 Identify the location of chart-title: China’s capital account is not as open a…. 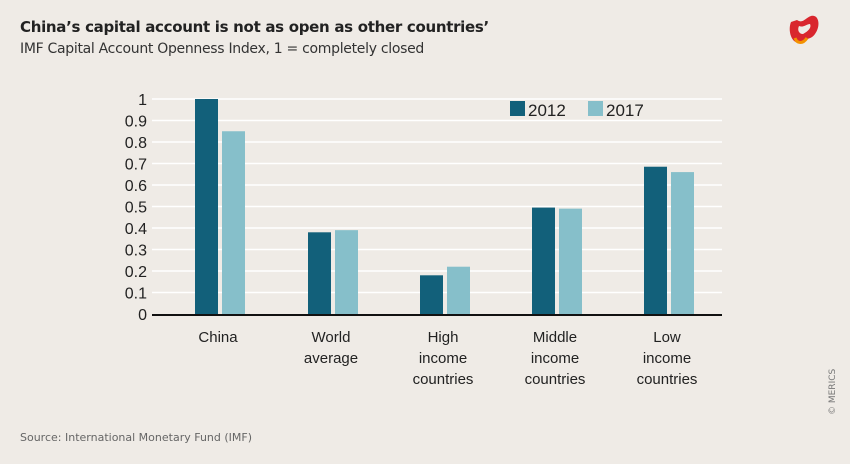
(254, 27).